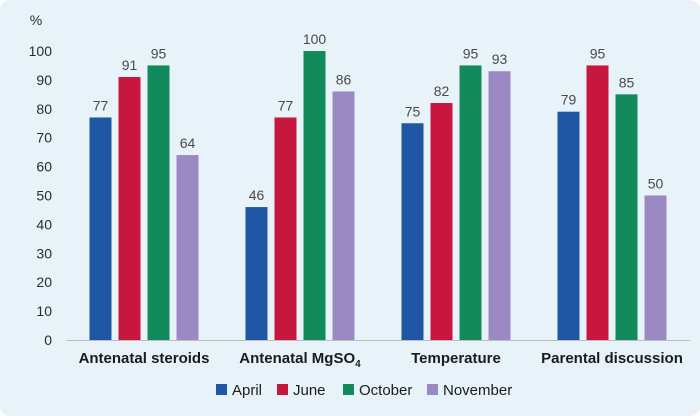 The width and height of the screenshot is (700, 416). I want to click on y-tick-label: 100, so click(41, 51).